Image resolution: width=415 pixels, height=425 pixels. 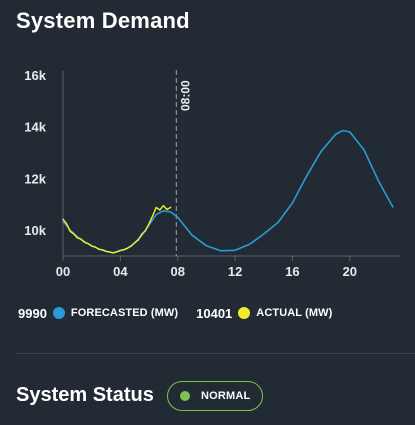 I want to click on forecast-legend-label: FORECASTED (MW), so click(x=124, y=313).